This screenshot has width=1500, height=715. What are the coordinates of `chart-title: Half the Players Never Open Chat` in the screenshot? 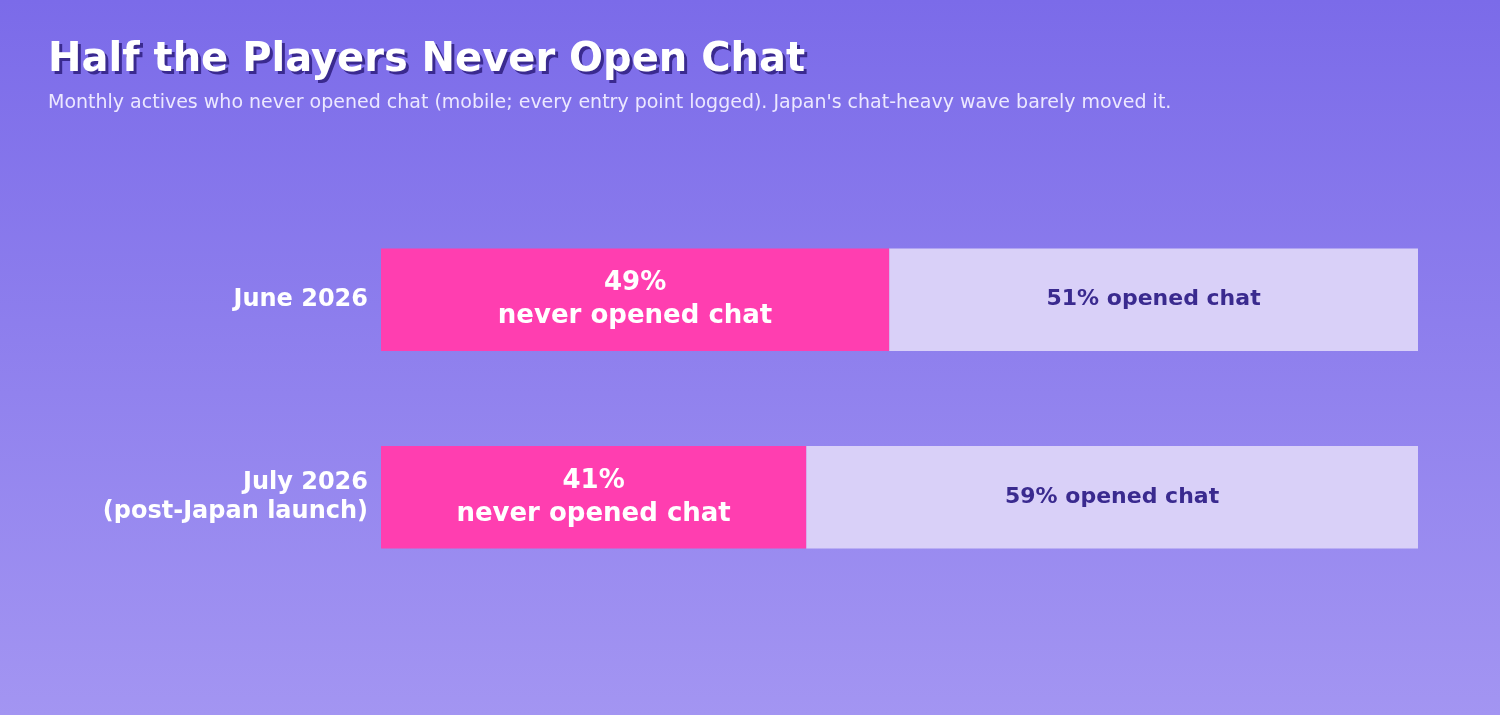 It's located at (427, 57).